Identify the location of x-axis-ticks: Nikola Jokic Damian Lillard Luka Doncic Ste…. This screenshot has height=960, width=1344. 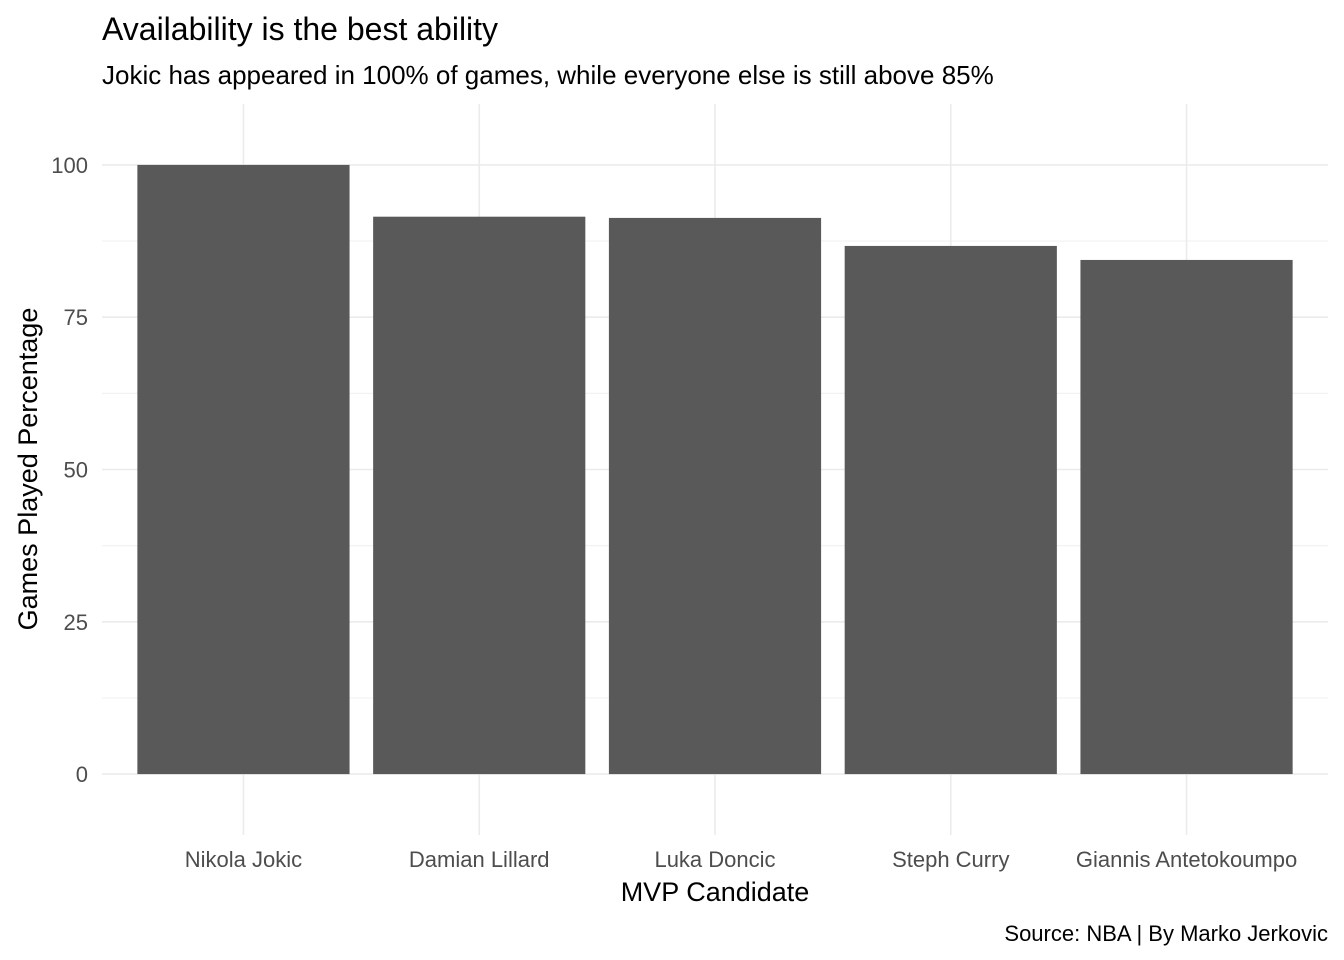
(741, 859).